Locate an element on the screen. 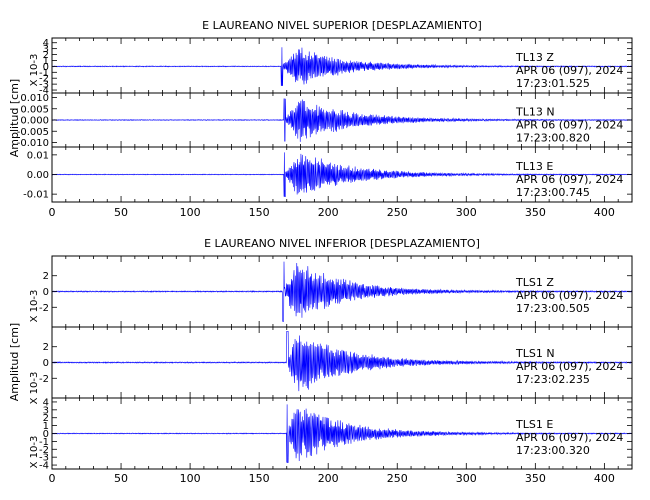  station-info-line: TLS1 Z is located at coordinates (534, 282).